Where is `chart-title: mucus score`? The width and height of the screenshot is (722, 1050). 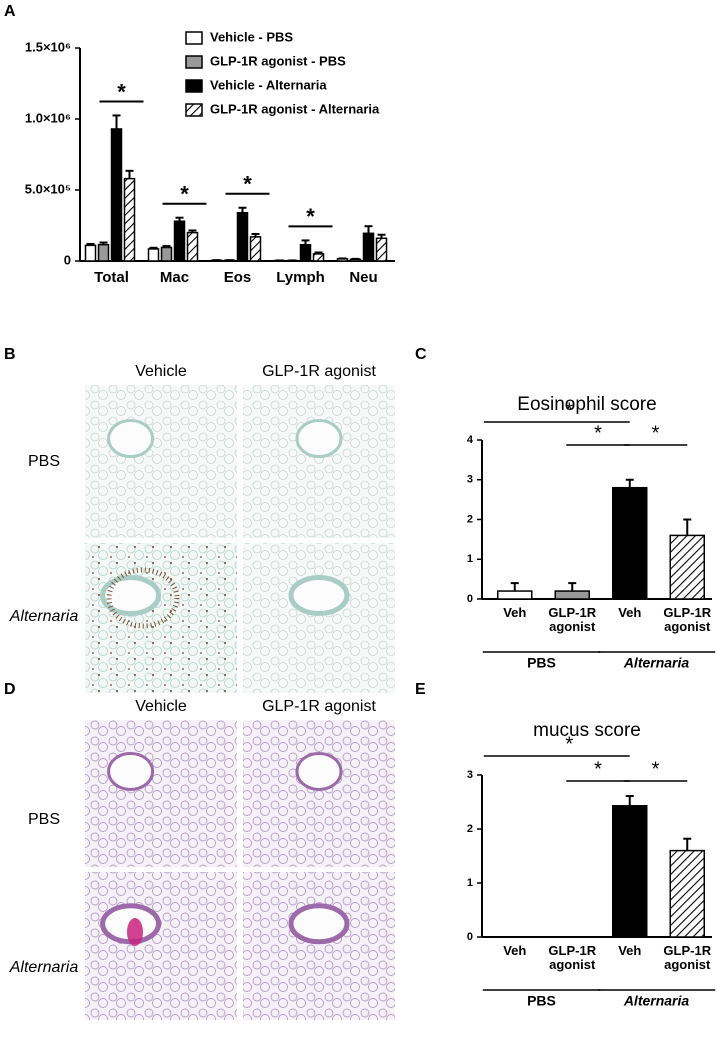
chart-title: mucus score is located at coordinates (587, 730).